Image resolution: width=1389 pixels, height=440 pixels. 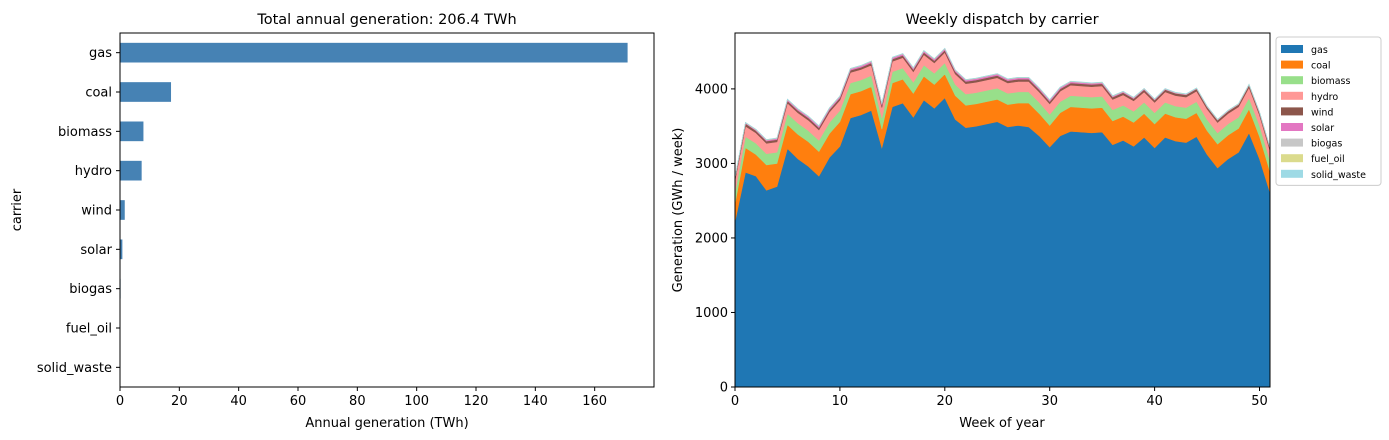 What do you see at coordinates (535, 401) in the screenshot?
I see `x-tick-label: 140` at bounding box center [535, 401].